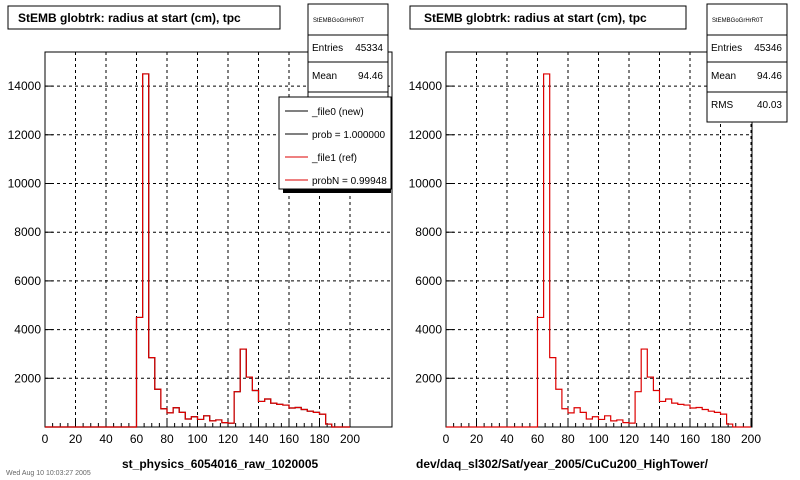 The image size is (800, 480). I want to click on right-stats-rms-value: 40.03, so click(769, 105).